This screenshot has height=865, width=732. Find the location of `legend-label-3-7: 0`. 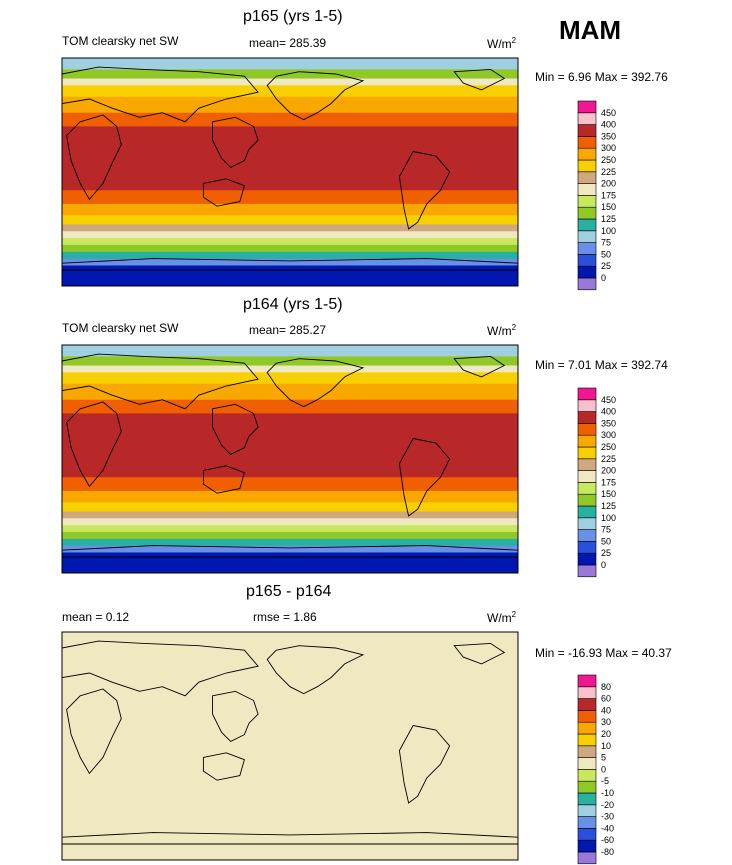

legend-label-3-7: 0 is located at coordinates (603, 769).